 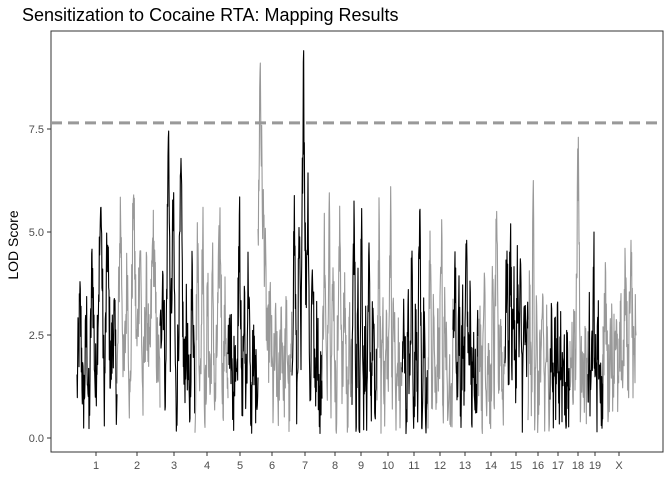 I want to click on chromosome-16-trace, so click(x=539, y=306).